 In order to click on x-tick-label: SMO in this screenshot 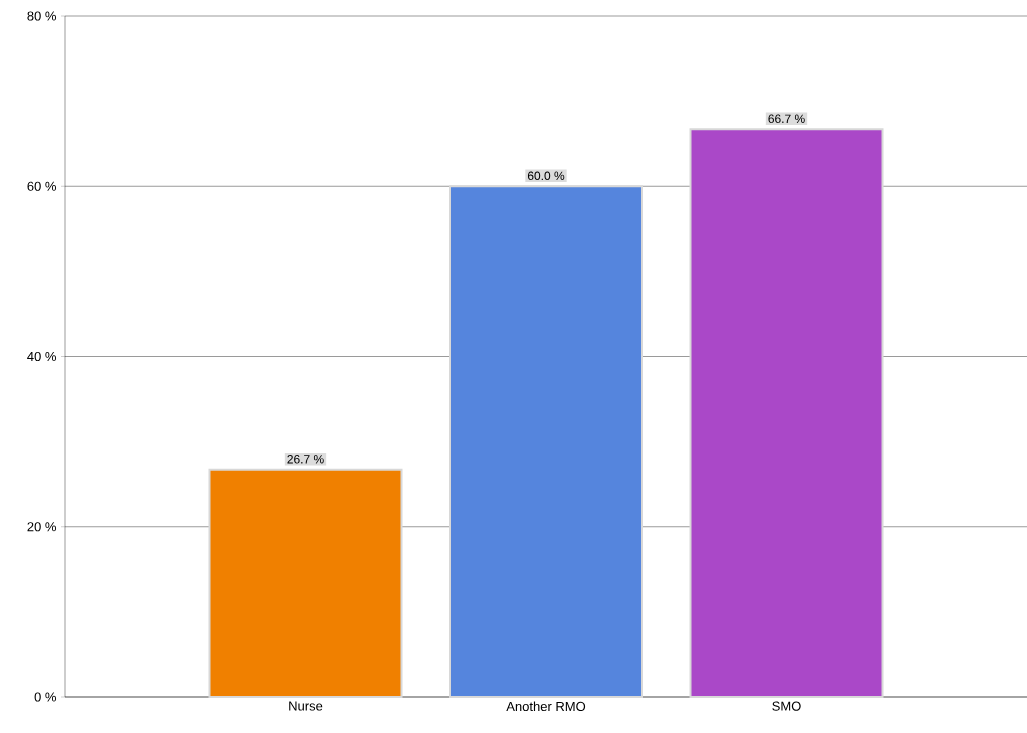, I will do `click(786, 706)`.